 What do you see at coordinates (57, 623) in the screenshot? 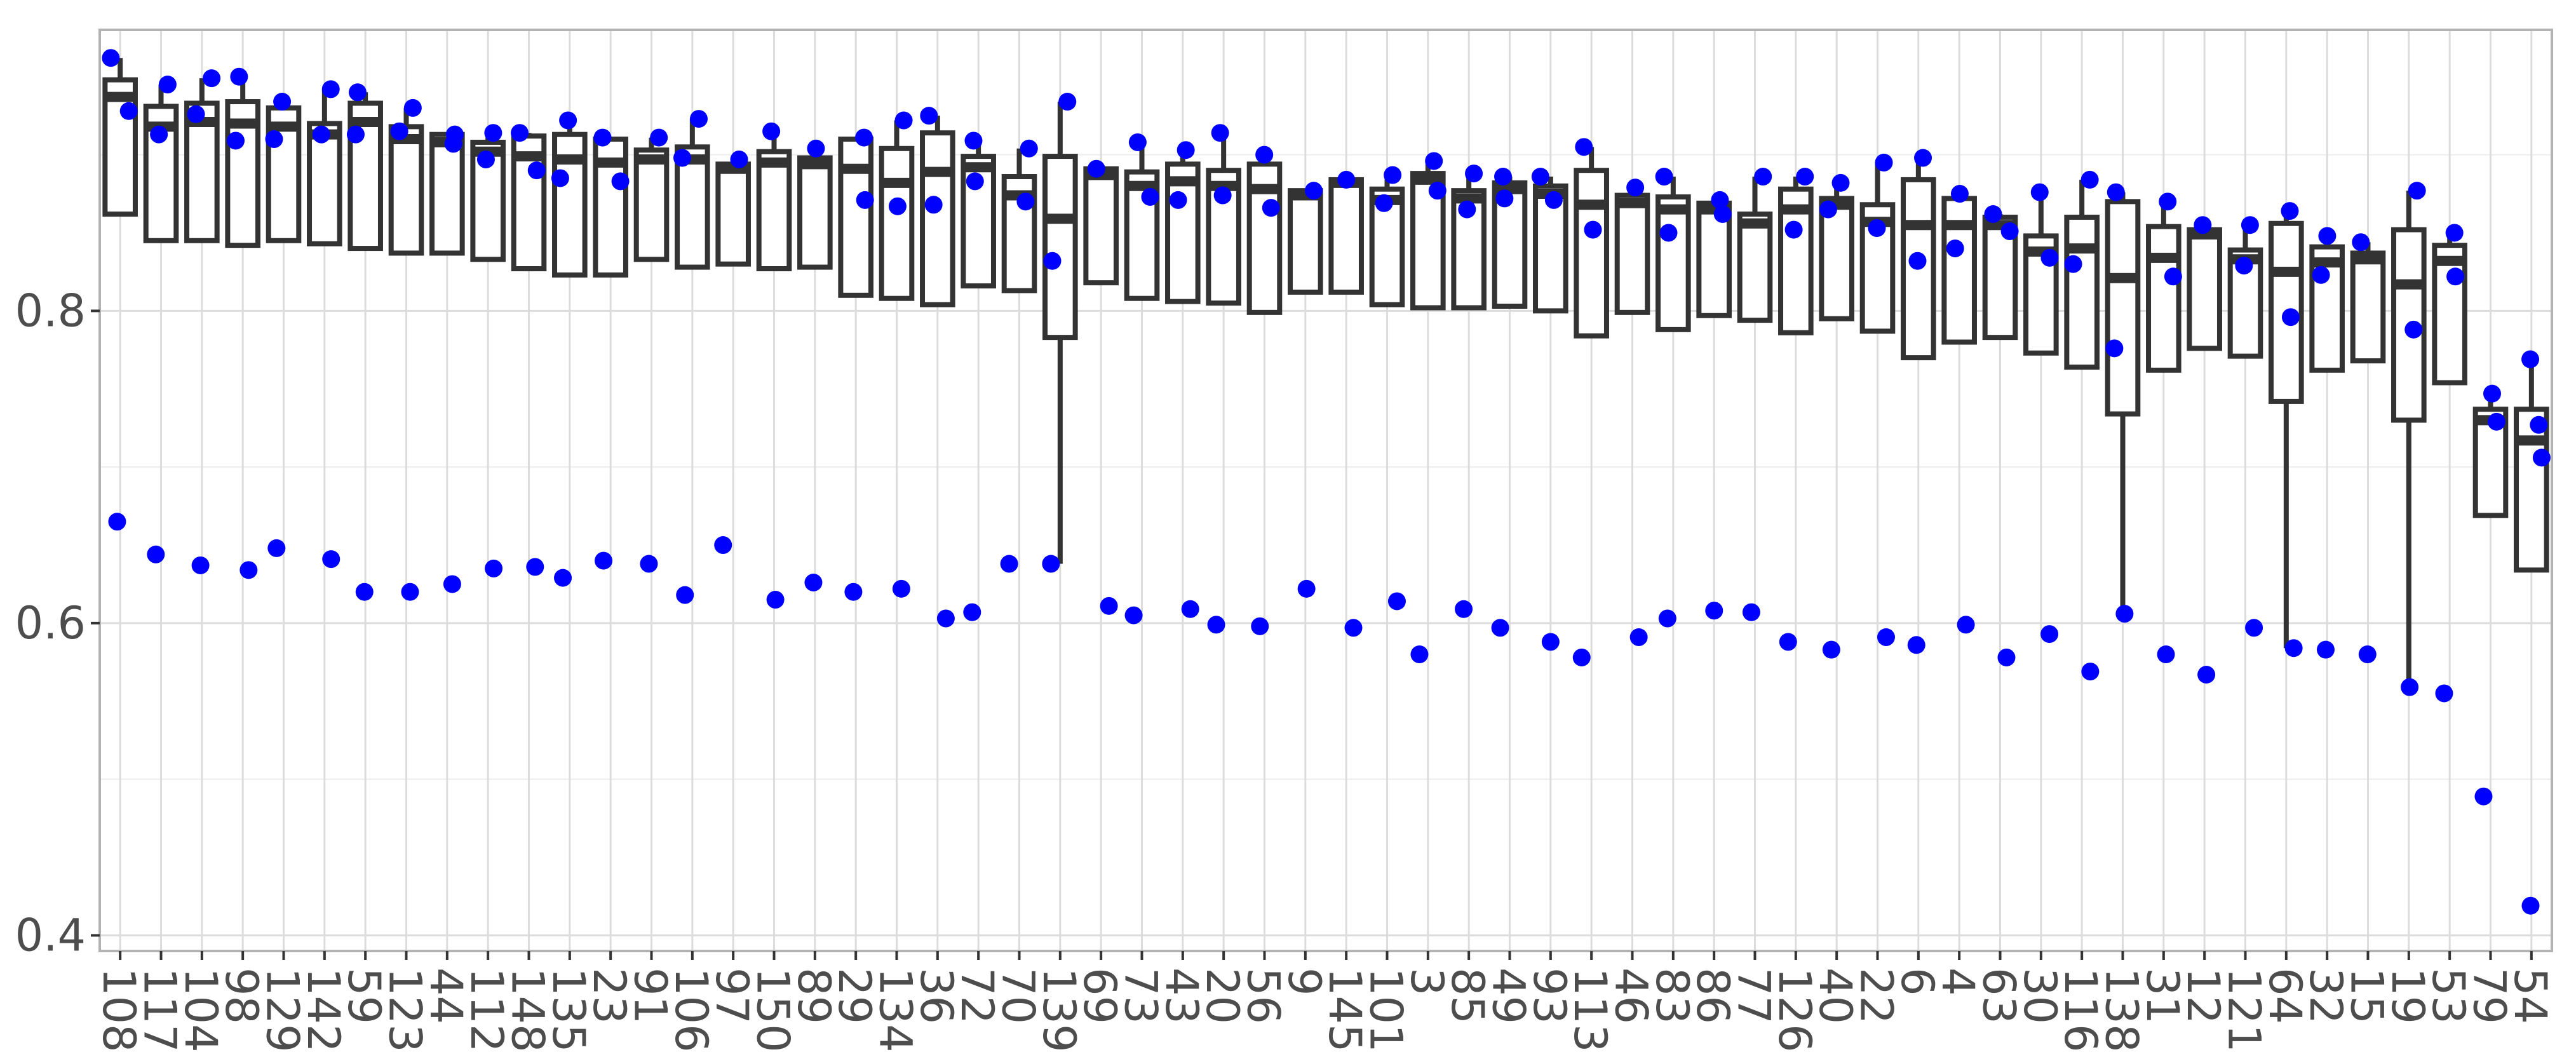
I see `y-axis: 0.40.60.8` at bounding box center [57, 623].